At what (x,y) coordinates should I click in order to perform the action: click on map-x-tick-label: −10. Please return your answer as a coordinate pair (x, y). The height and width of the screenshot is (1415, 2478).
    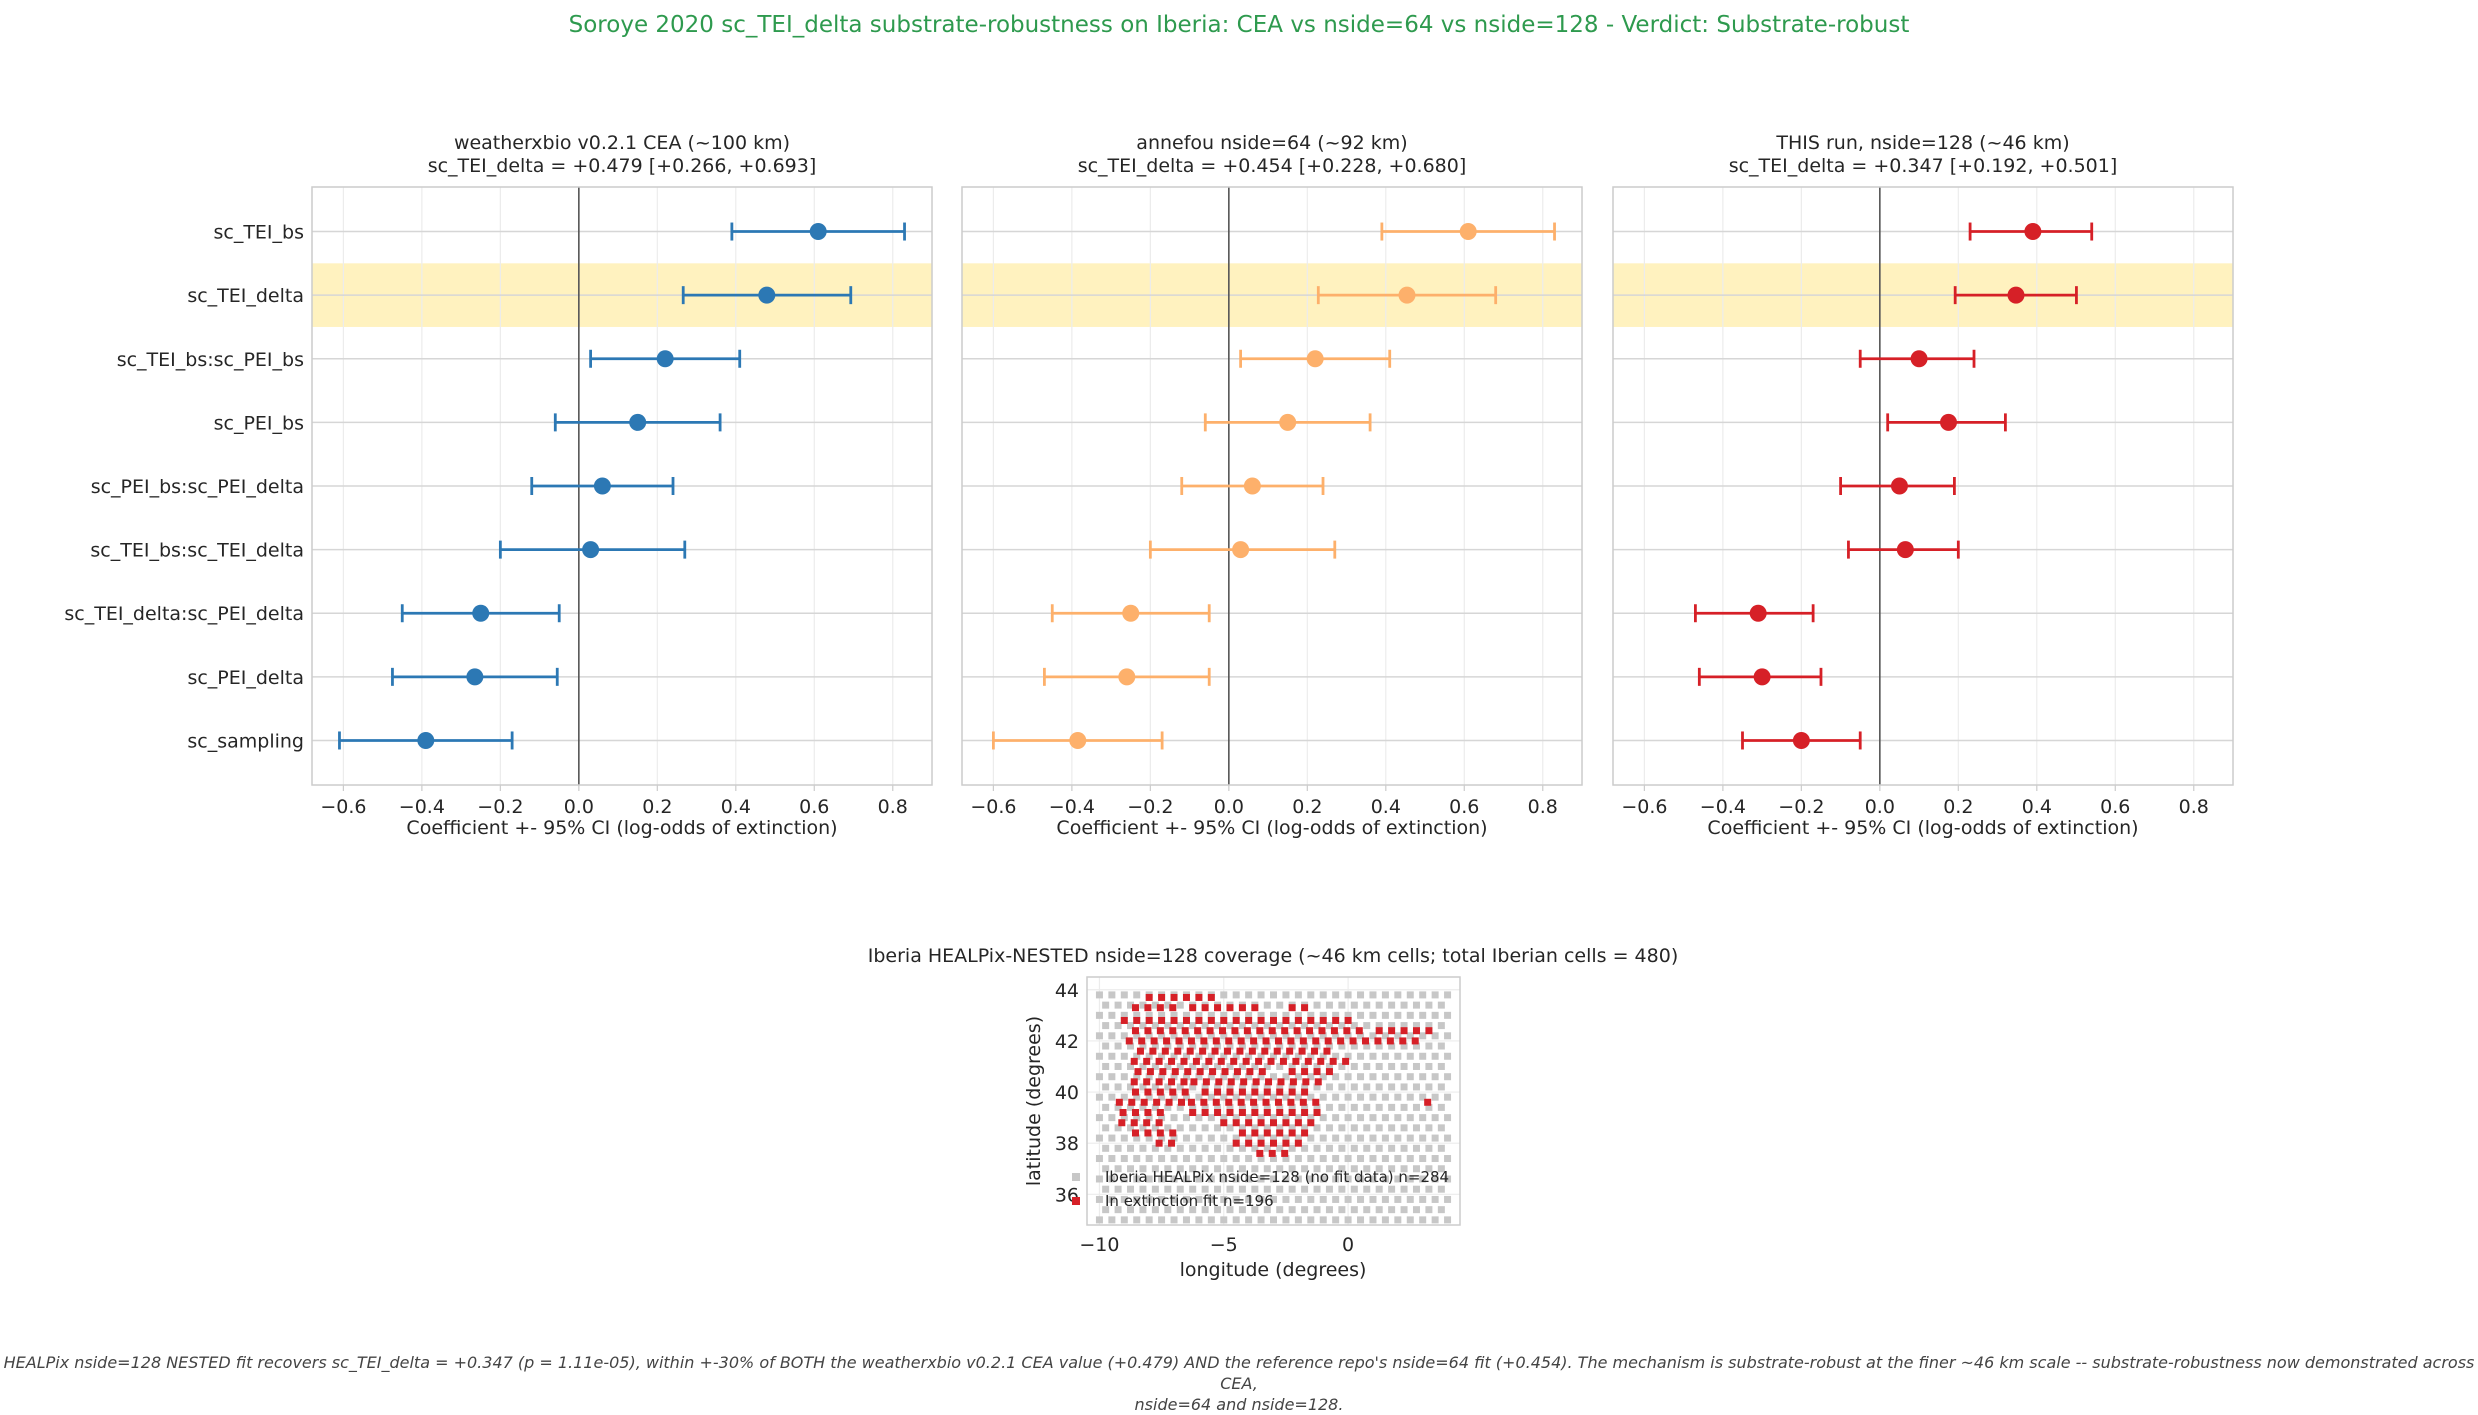
    Looking at the image, I should click on (1099, 1245).